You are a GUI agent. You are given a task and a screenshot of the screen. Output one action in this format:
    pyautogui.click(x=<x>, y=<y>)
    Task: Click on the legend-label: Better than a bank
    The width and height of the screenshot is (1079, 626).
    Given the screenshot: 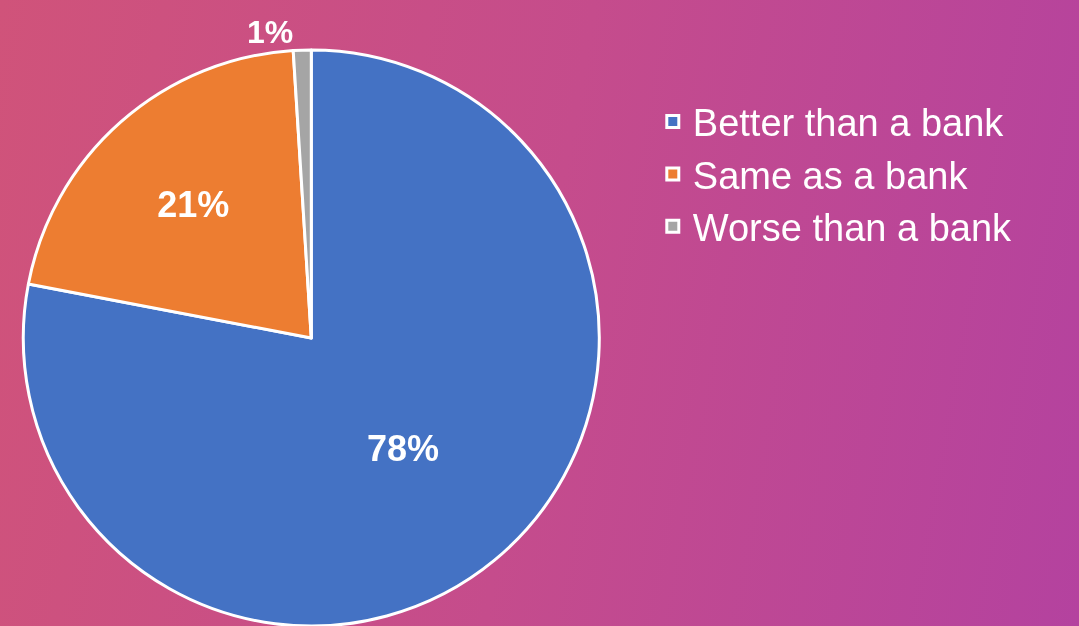 What is the action you would take?
    pyautogui.click(x=848, y=123)
    